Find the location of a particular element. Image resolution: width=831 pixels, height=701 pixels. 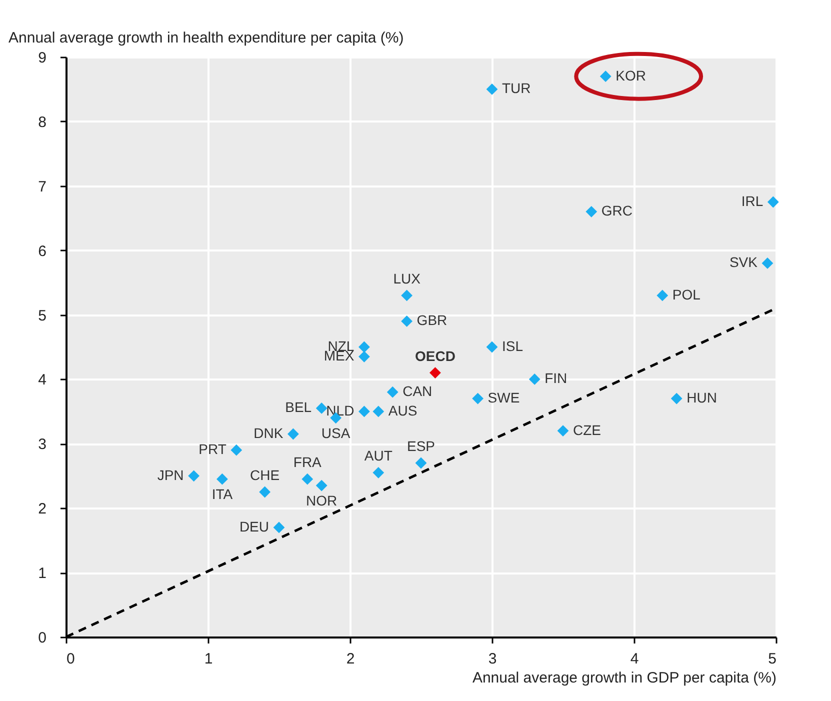

series-label: JPN is located at coordinates (170, 474).